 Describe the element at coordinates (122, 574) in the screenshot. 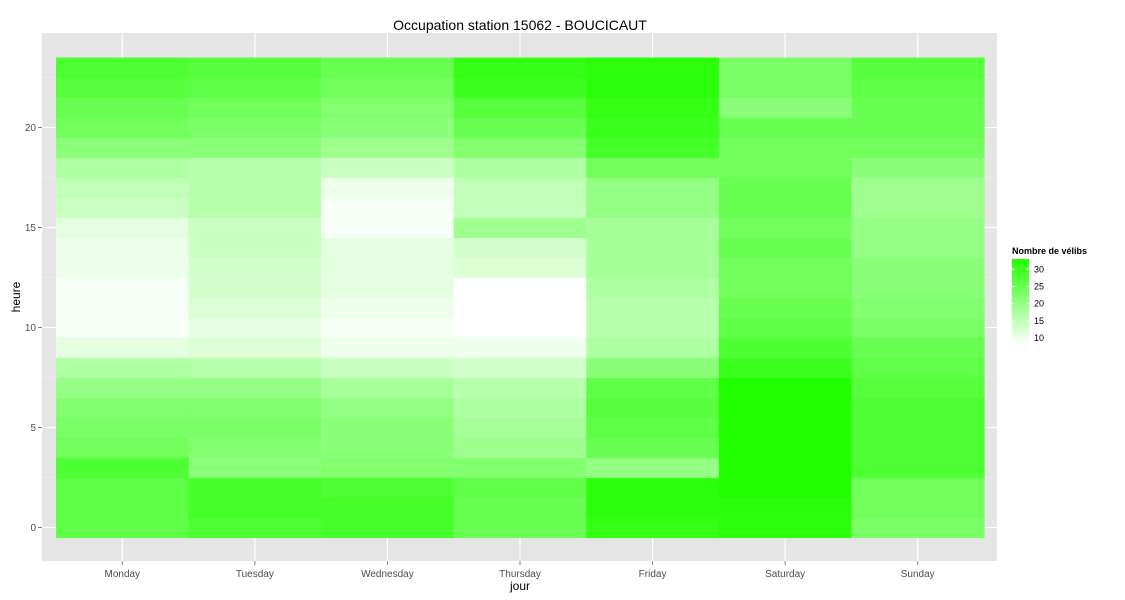

I see `x-tick-label: Monday` at that location.